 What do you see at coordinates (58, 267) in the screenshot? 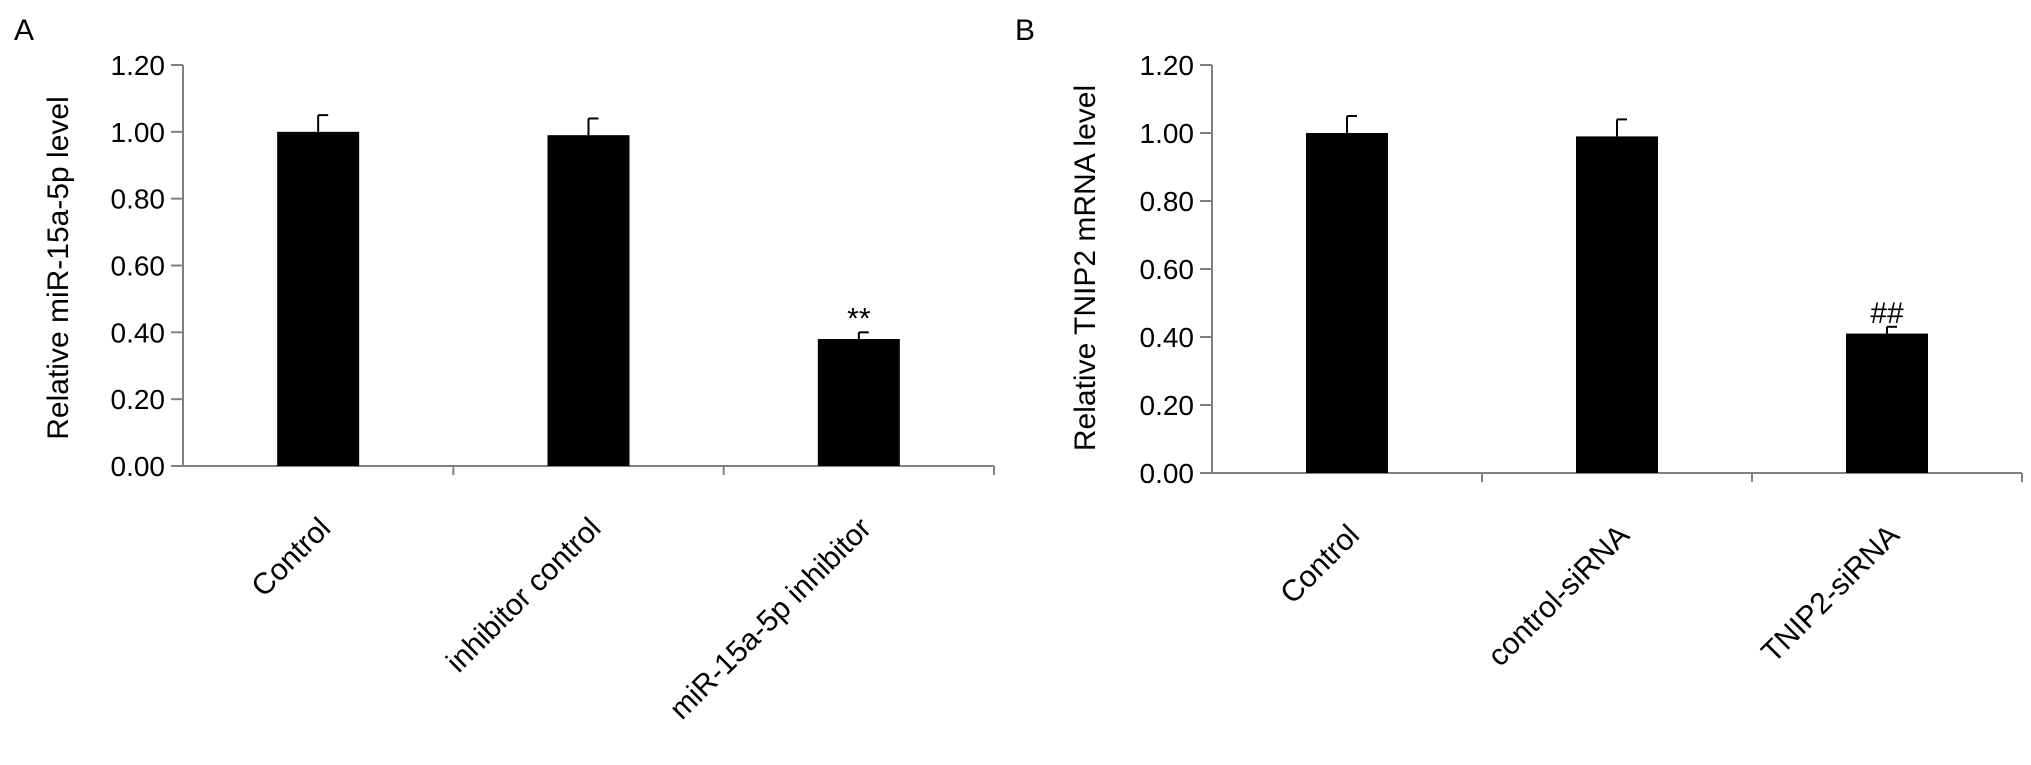
I see `y-axis-label: Relative miR-15a-5p level` at bounding box center [58, 267].